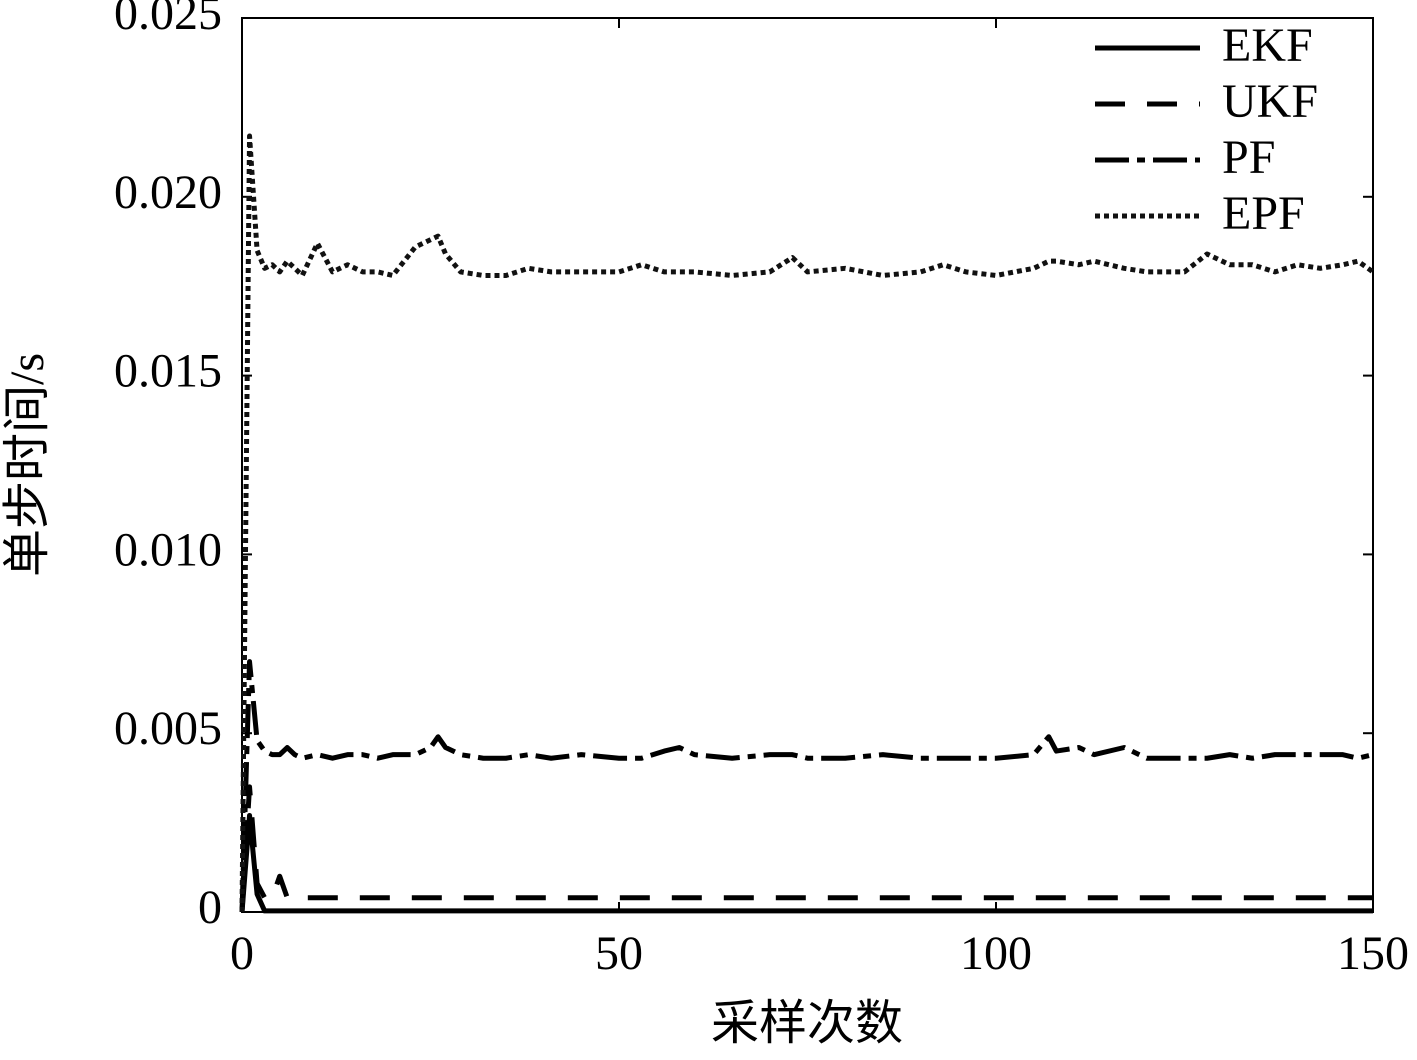 Image resolution: width=1417 pixels, height=1060 pixels. Describe the element at coordinates (996, 953) in the screenshot. I see `x-tick-label: 100` at that location.